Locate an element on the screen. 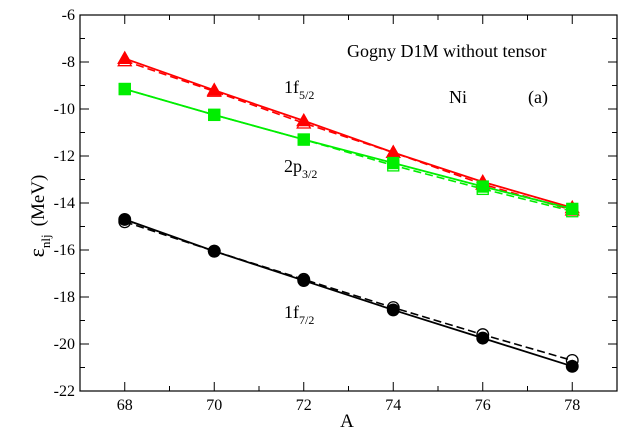  series-label-1f52: 1f5/2 is located at coordinates (299, 89).